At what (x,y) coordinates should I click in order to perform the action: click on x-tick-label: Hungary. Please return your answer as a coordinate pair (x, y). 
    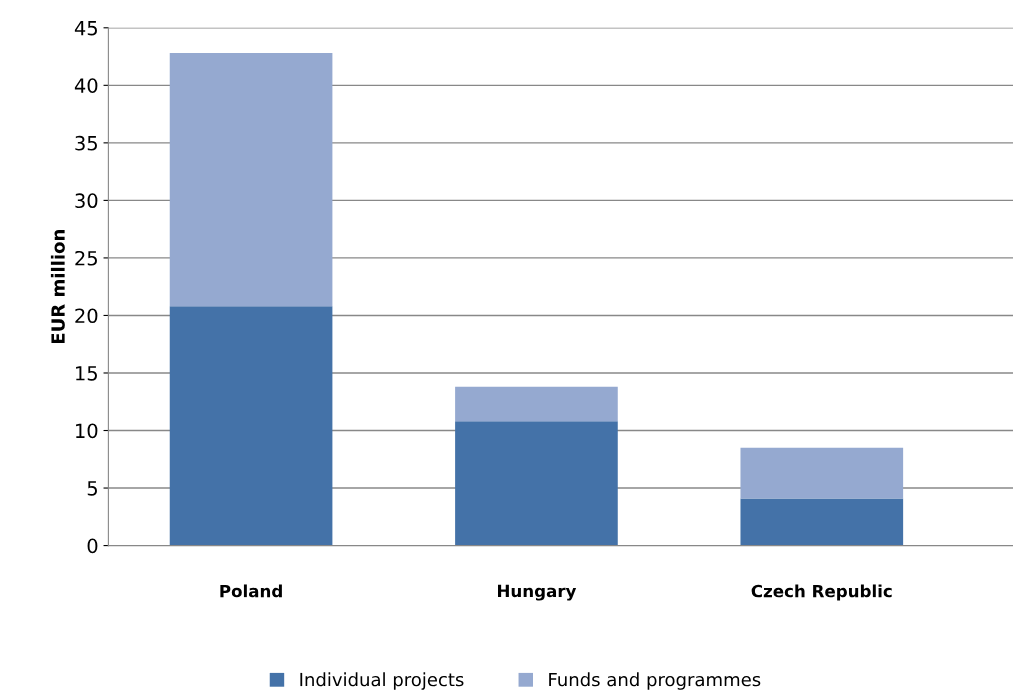
    Looking at the image, I should click on (537, 592).